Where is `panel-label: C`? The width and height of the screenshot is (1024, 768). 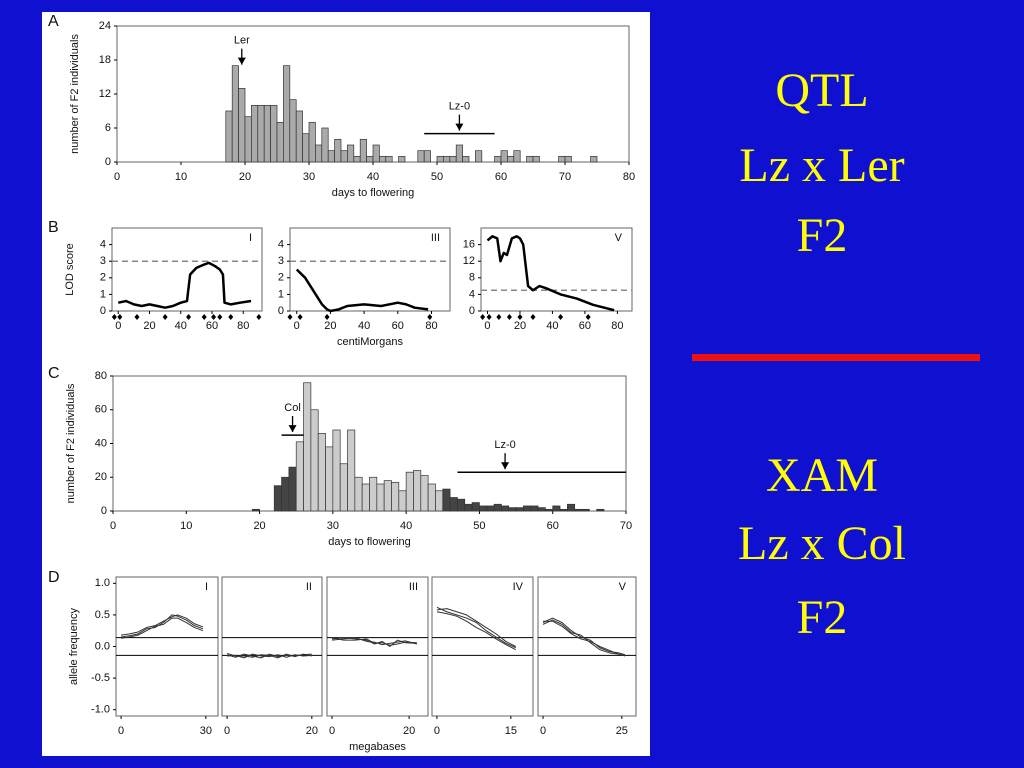
panel-label: C is located at coordinates (54, 373).